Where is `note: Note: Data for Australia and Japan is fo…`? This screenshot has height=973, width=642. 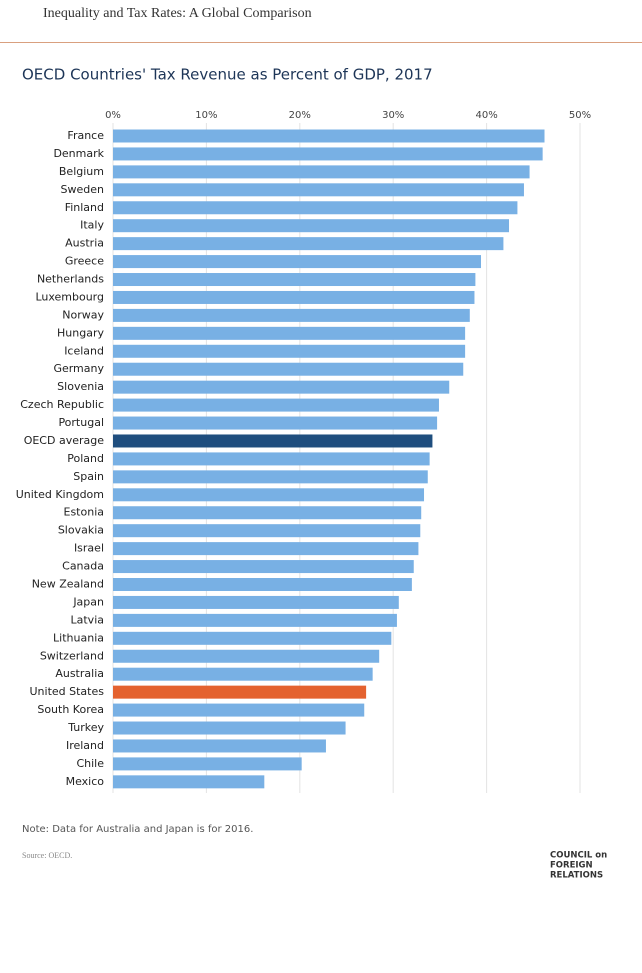
note: Note: Data for Australia and Japan is fo… is located at coordinates (137, 829).